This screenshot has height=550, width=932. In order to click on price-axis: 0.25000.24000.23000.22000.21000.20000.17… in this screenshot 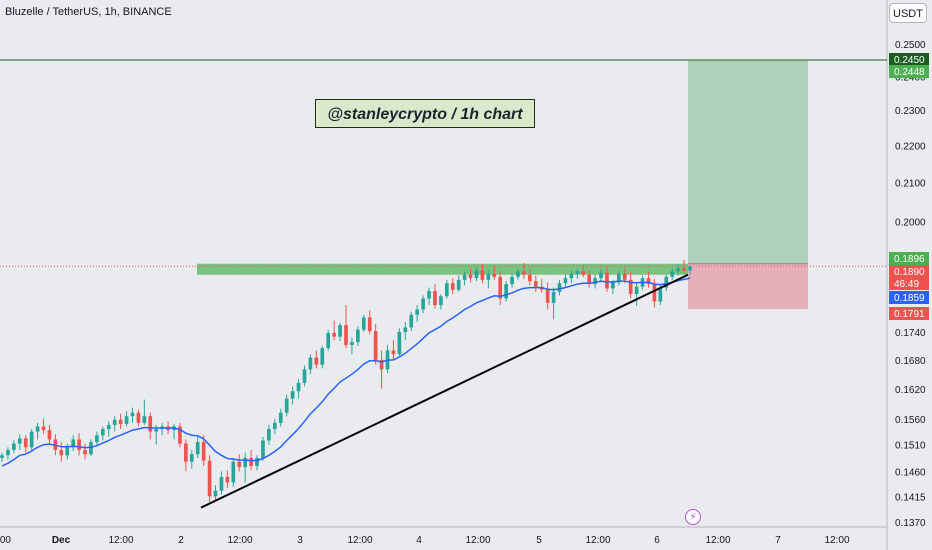, I will do `click(909, 284)`.